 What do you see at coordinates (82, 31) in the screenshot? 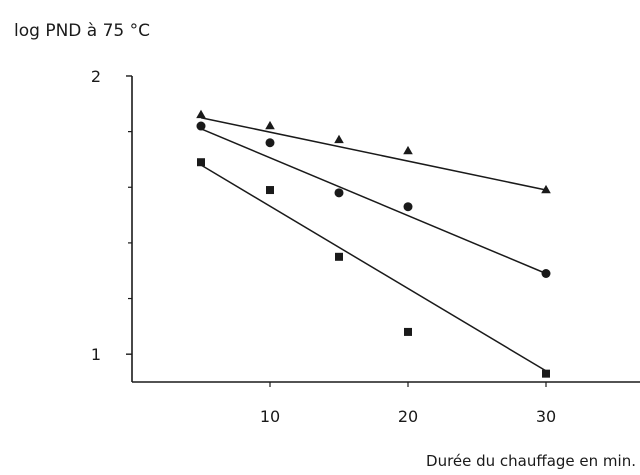
I see `y-axis-label: log PND à 75 °C` at bounding box center [82, 31].